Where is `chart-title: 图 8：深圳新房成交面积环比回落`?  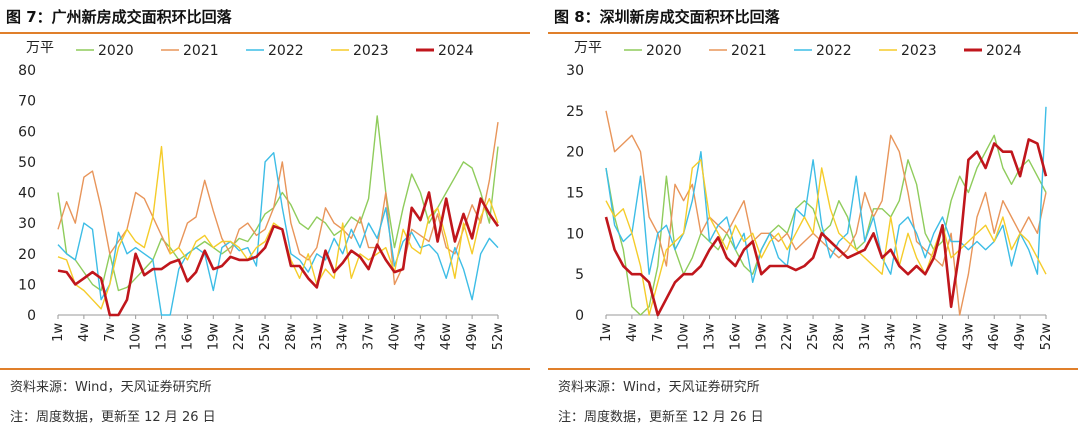
chart-title: 图 8：深圳新房成交面积环比回落 is located at coordinates (667, 17).